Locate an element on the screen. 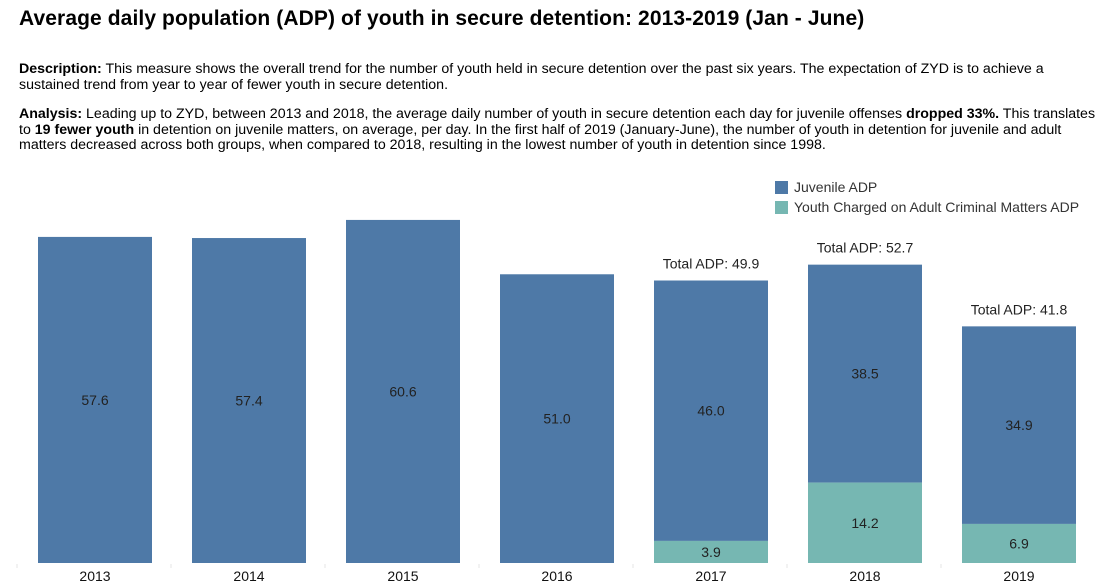  bar-juvenile-2019 is located at coordinates (1019, 425).